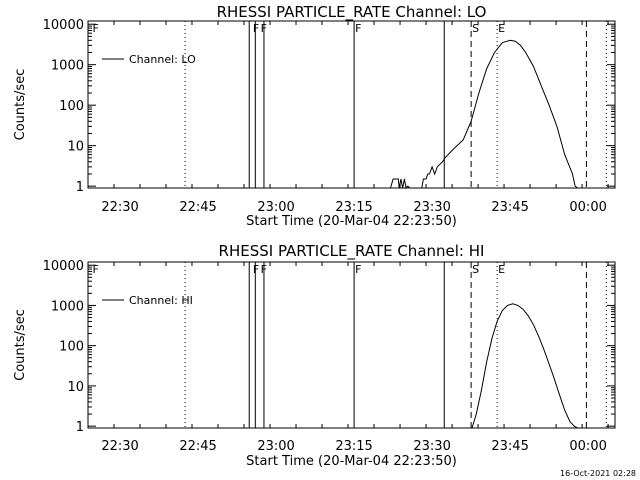 The height and width of the screenshot is (480, 640). What do you see at coordinates (161, 300) in the screenshot?
I see `legend-label: Channel: HI` at bounding box center [161, 300].